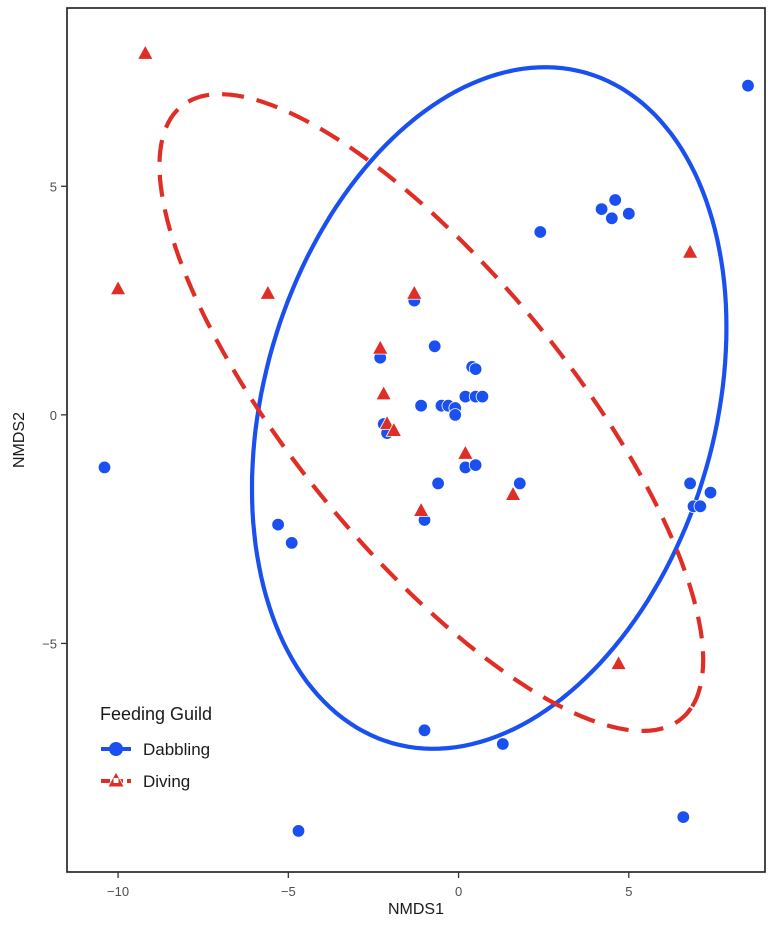 The width and height of the screenshot is (768, 927). I want to click on legend-label-diving: Diving, so click(166, 781).